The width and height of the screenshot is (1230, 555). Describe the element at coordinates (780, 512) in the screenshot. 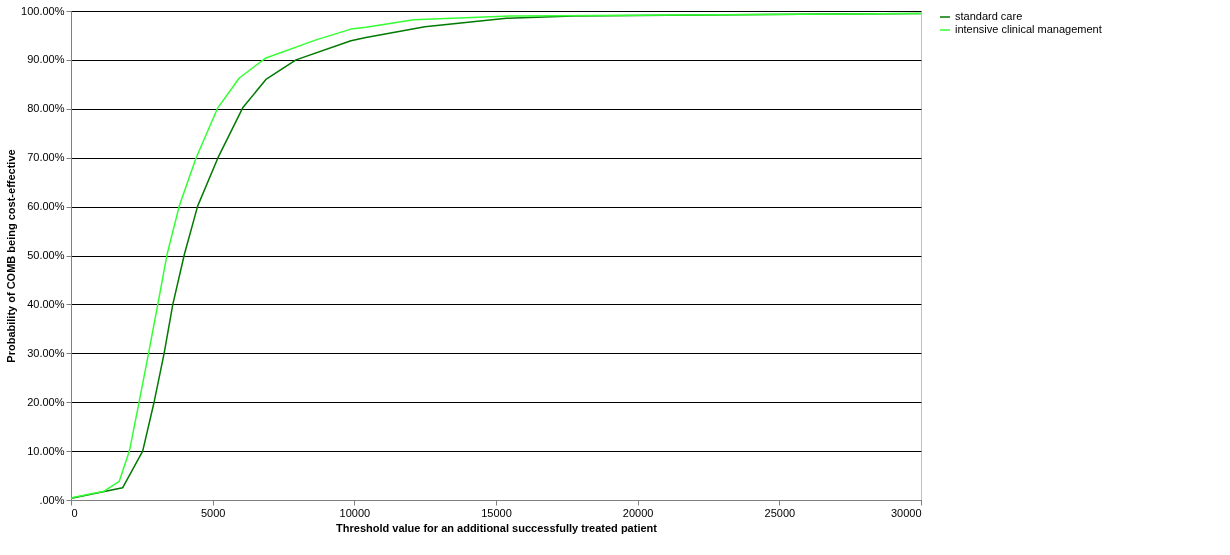

I see `x-tick-label: 25000` at that location.